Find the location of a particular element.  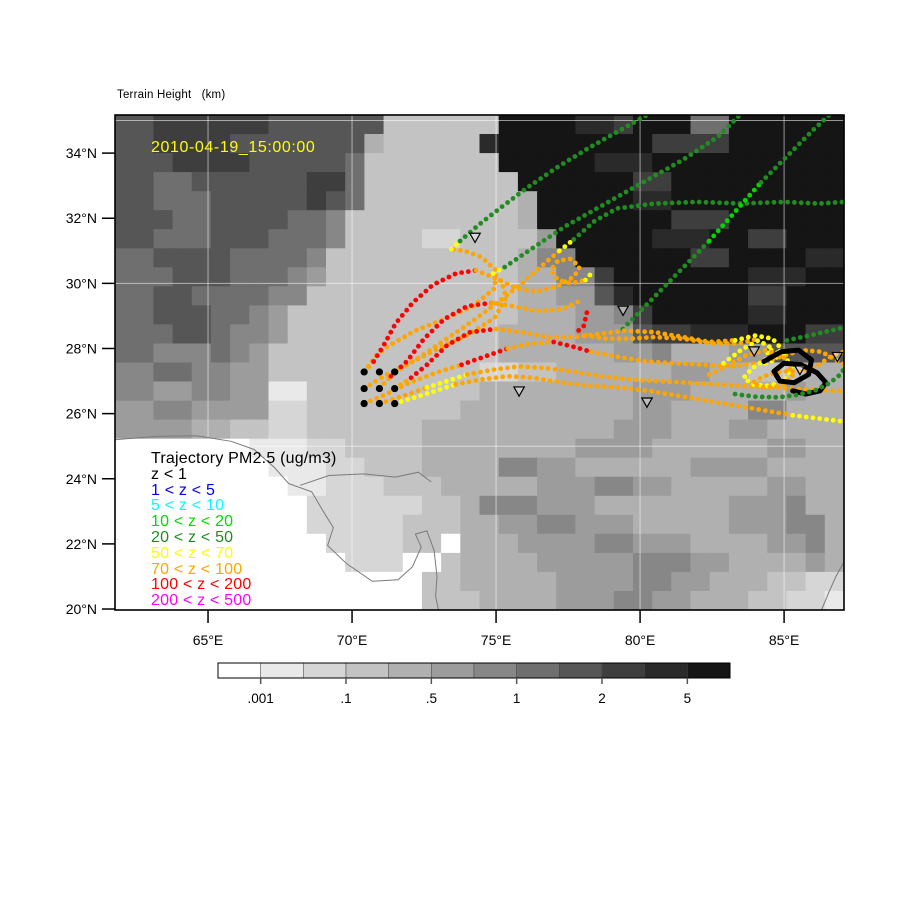

y-axis-label: 20°N is located at coordinates (81, 609).